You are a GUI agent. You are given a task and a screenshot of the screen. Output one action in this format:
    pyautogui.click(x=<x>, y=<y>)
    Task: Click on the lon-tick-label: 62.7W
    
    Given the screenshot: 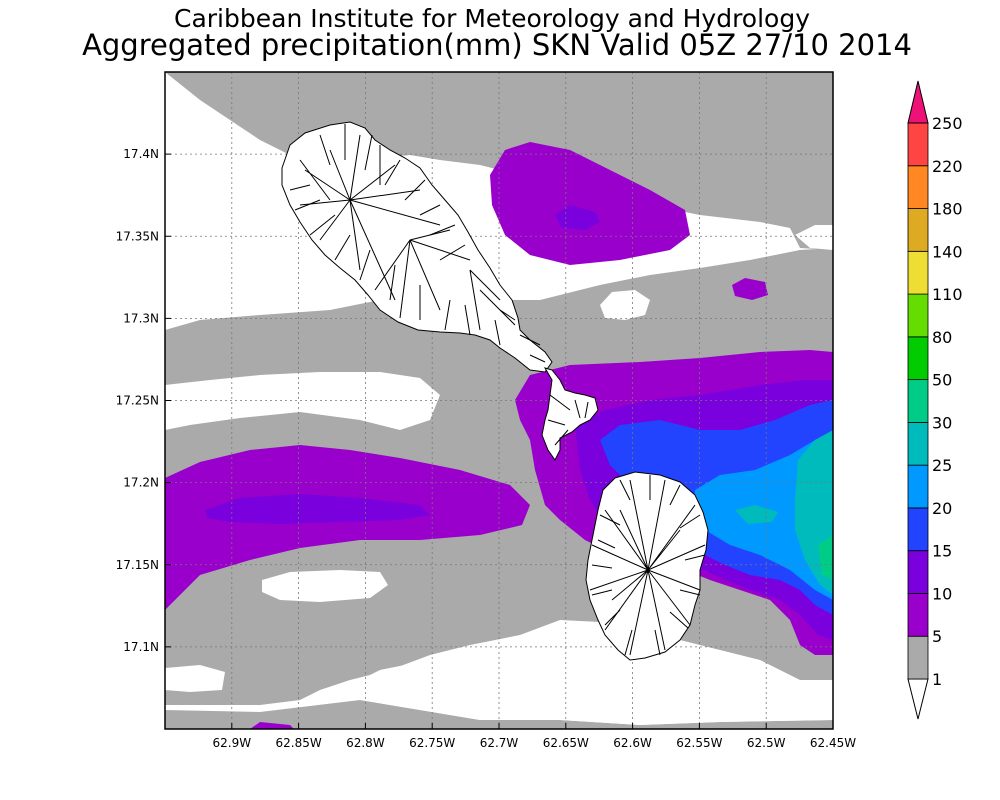 What is the action you would take?
    pyautogui.click(x=499, y=743)
    